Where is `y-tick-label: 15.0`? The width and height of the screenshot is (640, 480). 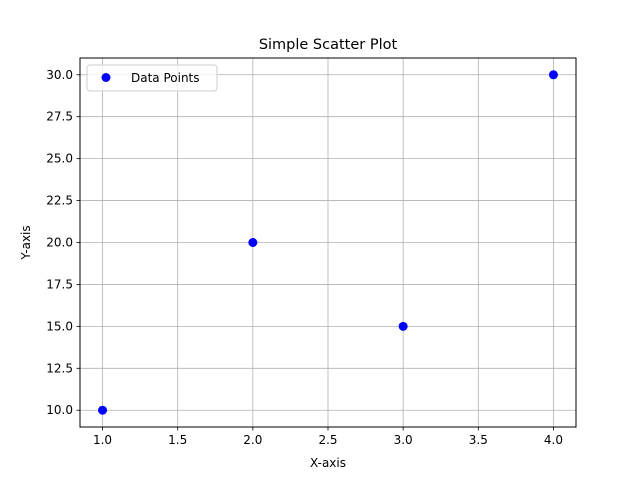 y-tick-label: 15.0 is located at coordinates (59, 326).